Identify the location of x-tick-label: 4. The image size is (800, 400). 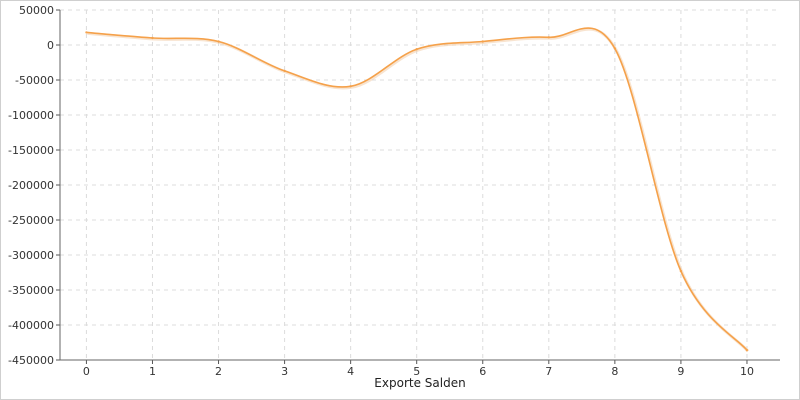
(350, 371).